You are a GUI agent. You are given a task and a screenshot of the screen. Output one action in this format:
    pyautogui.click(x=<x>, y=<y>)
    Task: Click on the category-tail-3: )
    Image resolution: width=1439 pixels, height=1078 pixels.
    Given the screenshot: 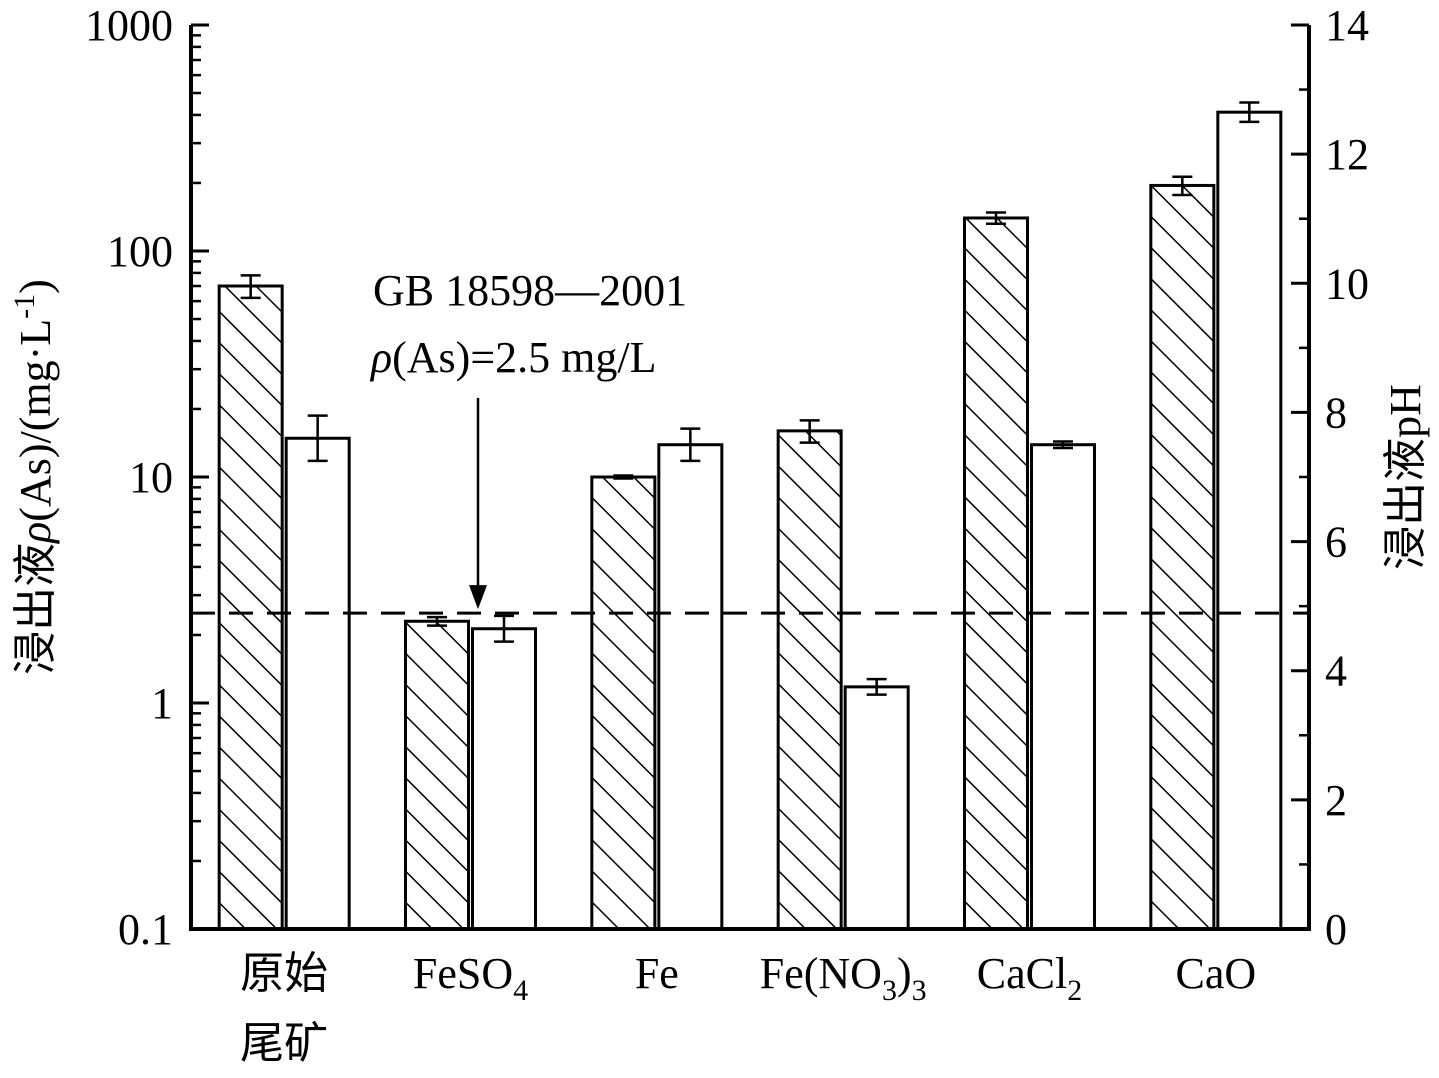 What is the action you would take?
    pyautogui.click(x=904, y=973)
    